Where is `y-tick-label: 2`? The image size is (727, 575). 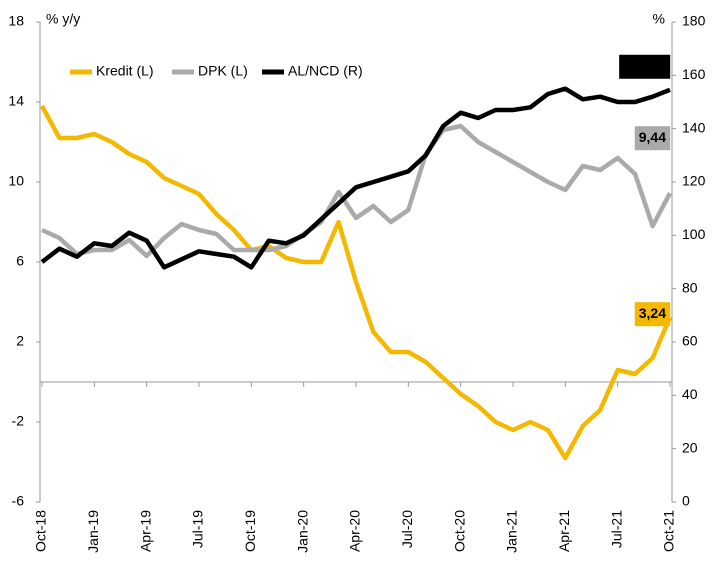 y-tick-label: 2 is located at coordinates (20, 341).